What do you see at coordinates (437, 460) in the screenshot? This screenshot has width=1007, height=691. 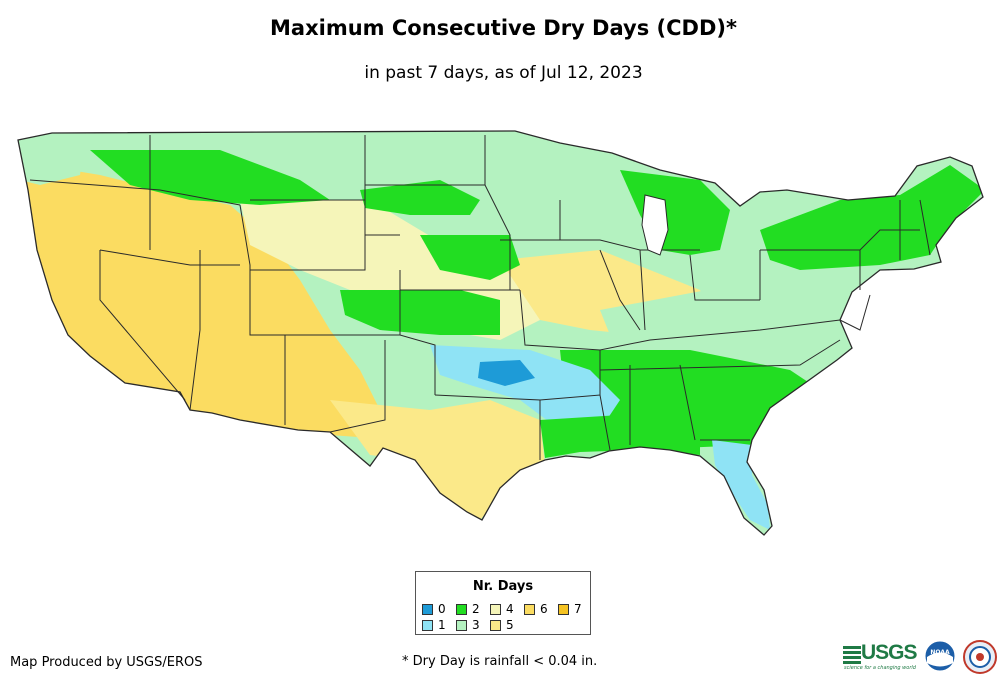 I see `zone-texas` at bounding box center [437, 460].